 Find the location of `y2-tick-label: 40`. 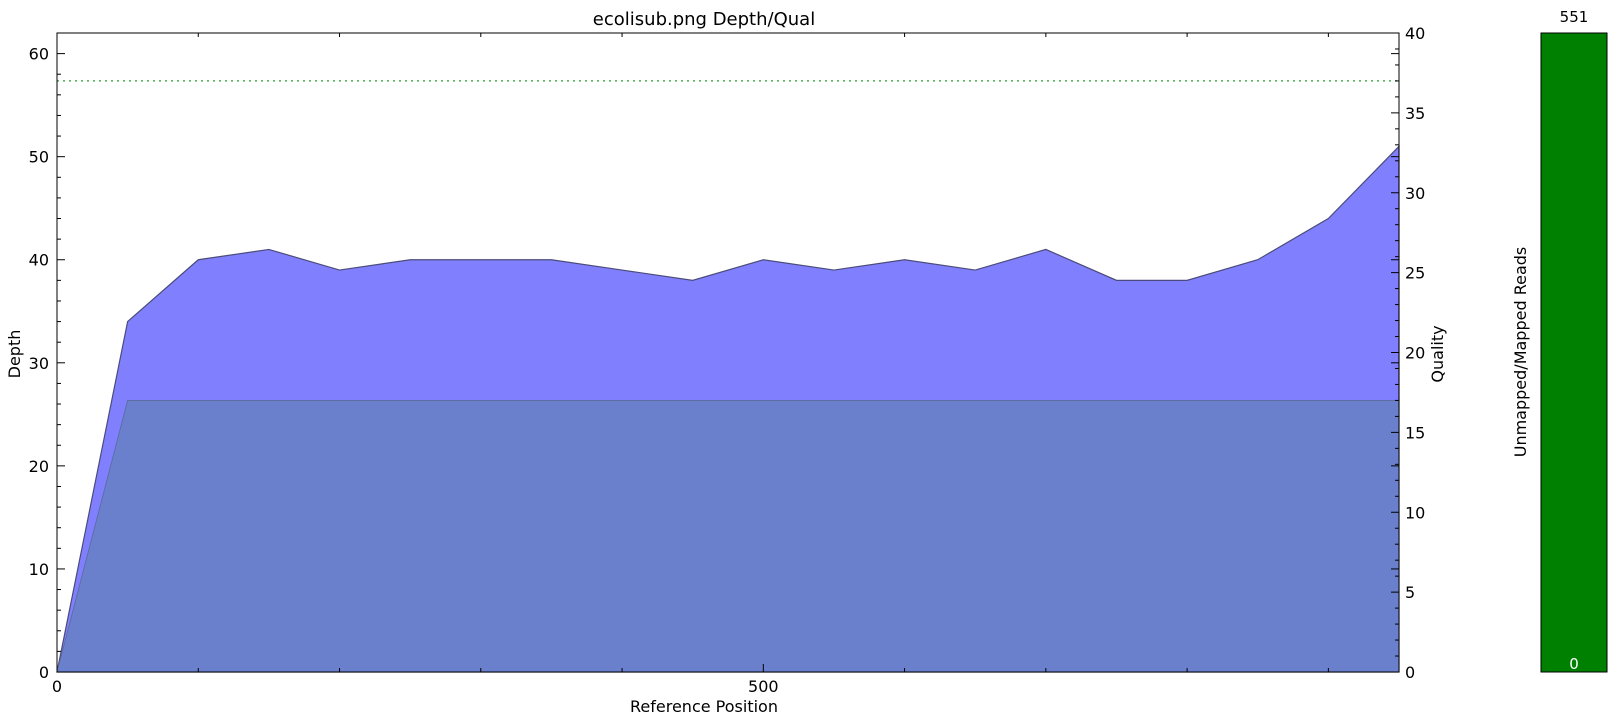

y2-tick-label: 40 is located at coordinates (1415, 33).